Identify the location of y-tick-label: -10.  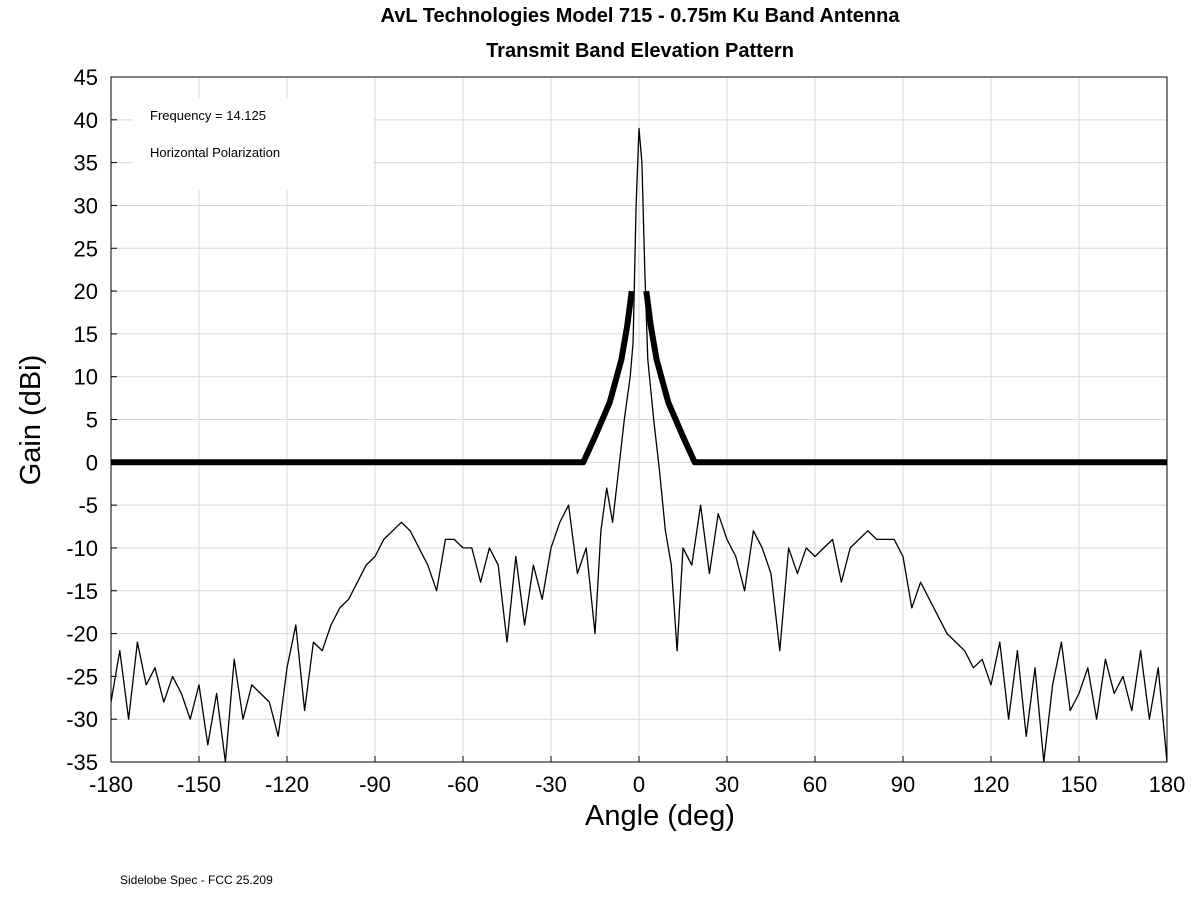
(82, 548).